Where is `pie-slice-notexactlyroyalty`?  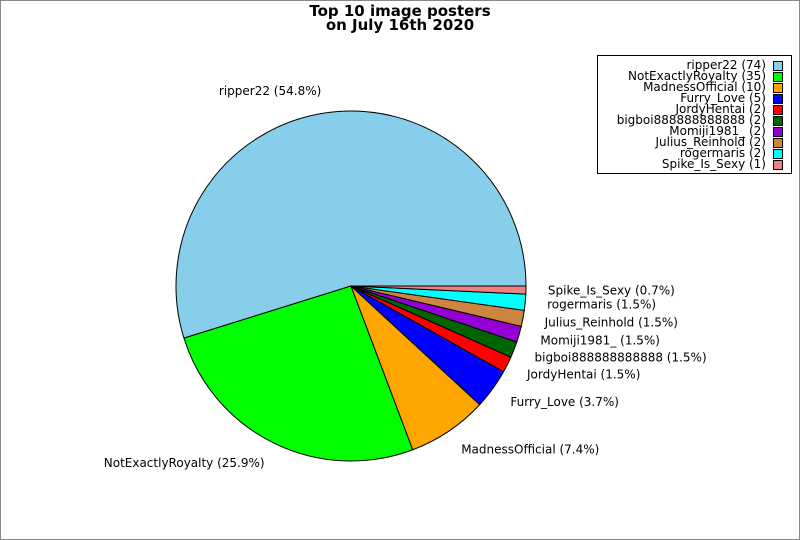
pie-slice-notexactlyroyalty is located at coordinates (298, 373).